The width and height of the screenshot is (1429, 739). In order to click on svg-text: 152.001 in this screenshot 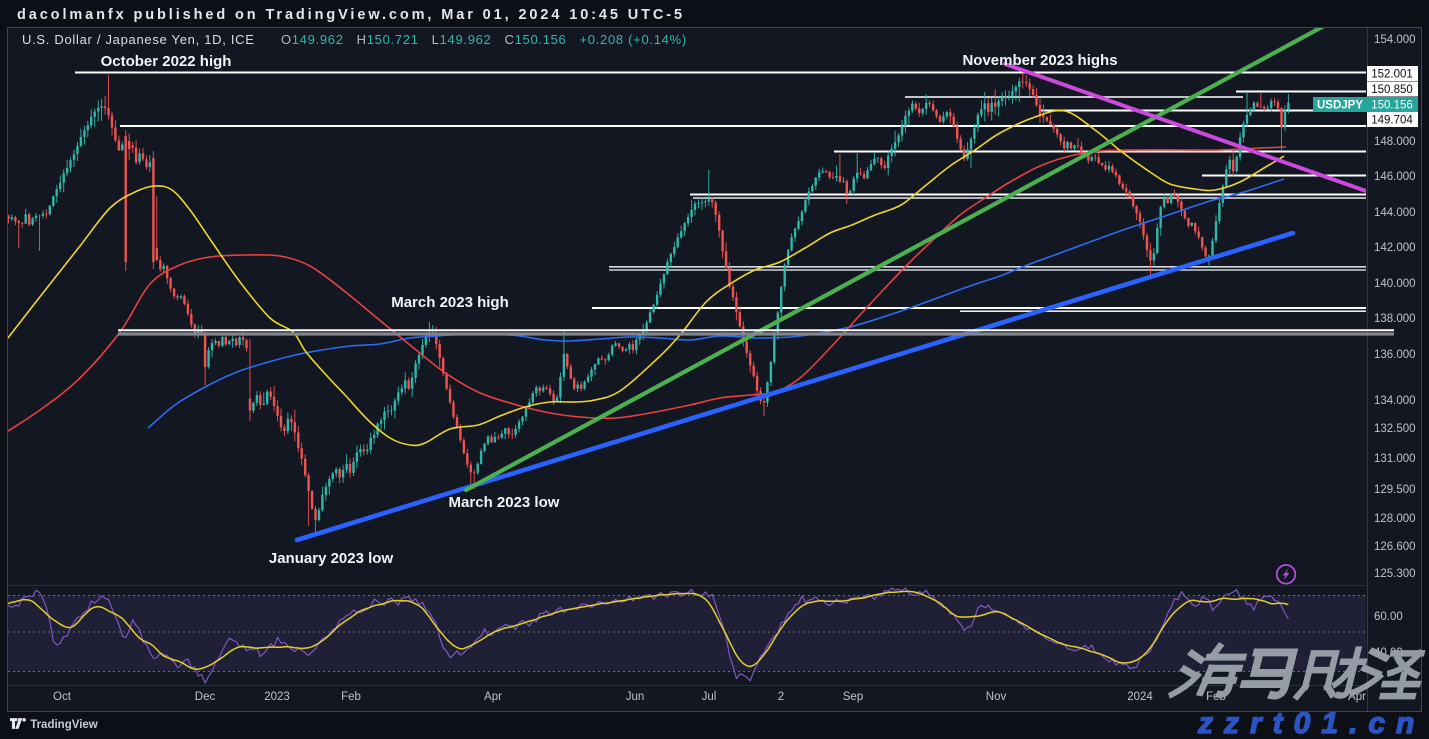, I will do `click(1392, 75)`.